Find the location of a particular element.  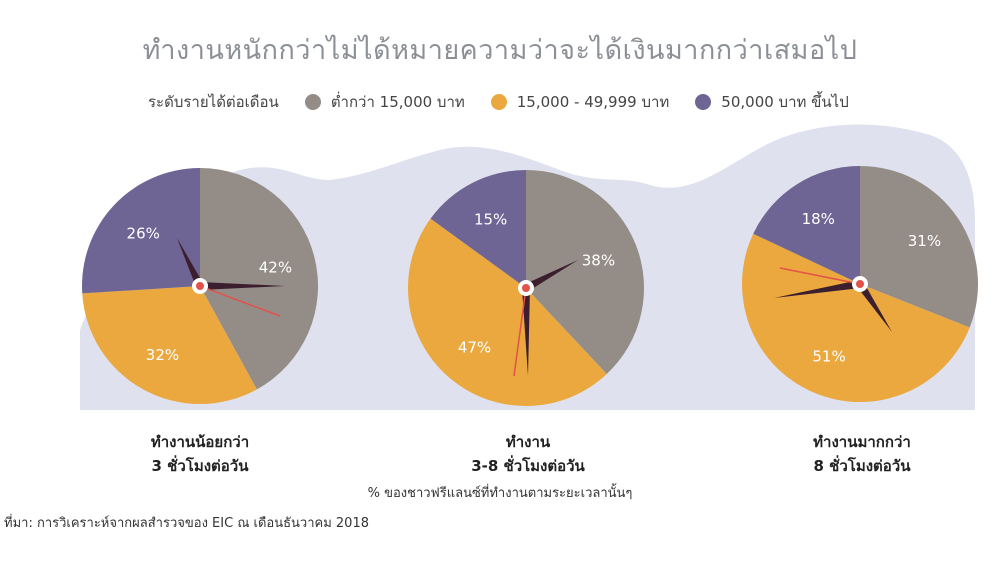

group-caption-3-line1: ทำงานมากกว่า is located at coordinates (862, 442).